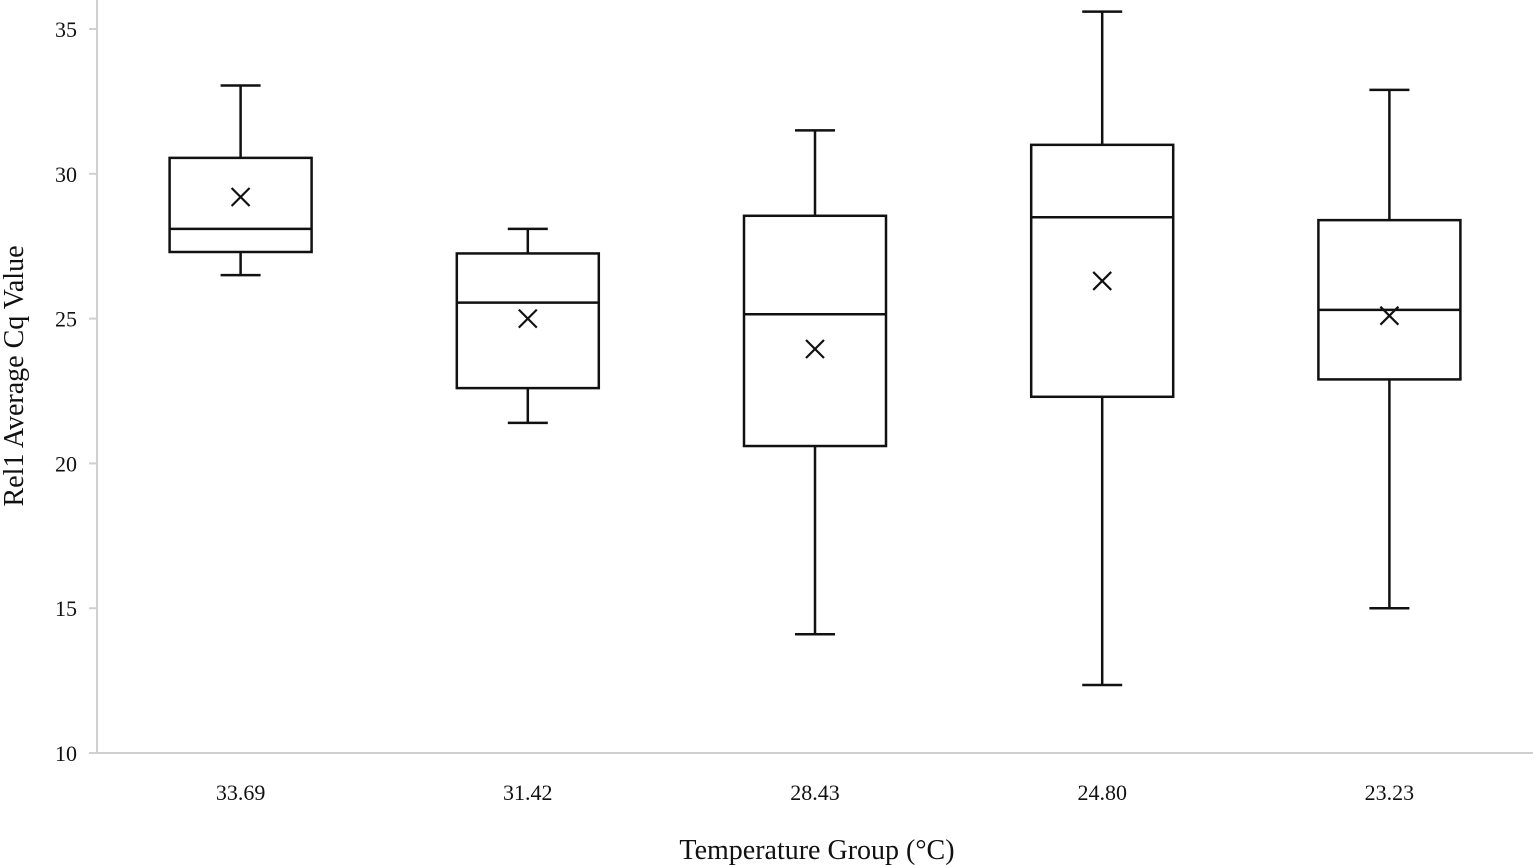  What do you see at coordinates (1390, 792) in the screenshot?
I see `x-tick-label: 23.23` at bounding box center [1390, 792].